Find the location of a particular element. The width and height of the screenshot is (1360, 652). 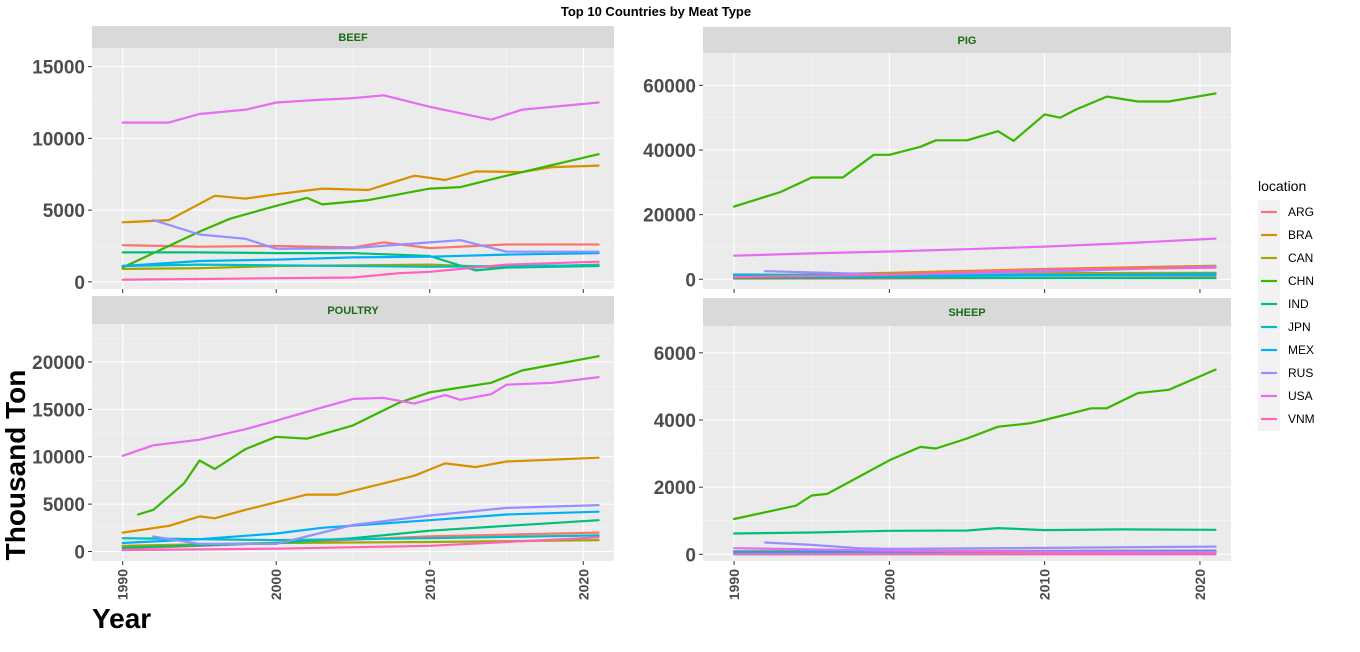

legend: location ARG BRA CAN CHN IND JPN MEX RUS USA VNM is located at coordinates (1286, 304).